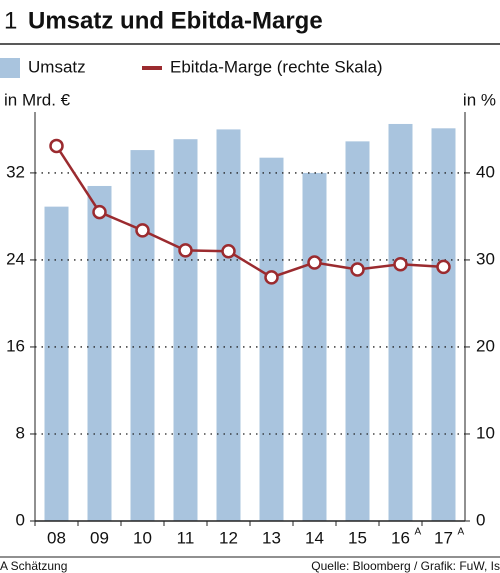 The image size is (500, 573). What do you see at coordinates (271, 537) in the screenshot?
I see `x-tick-label: 13` at bounding box center [271, 537].